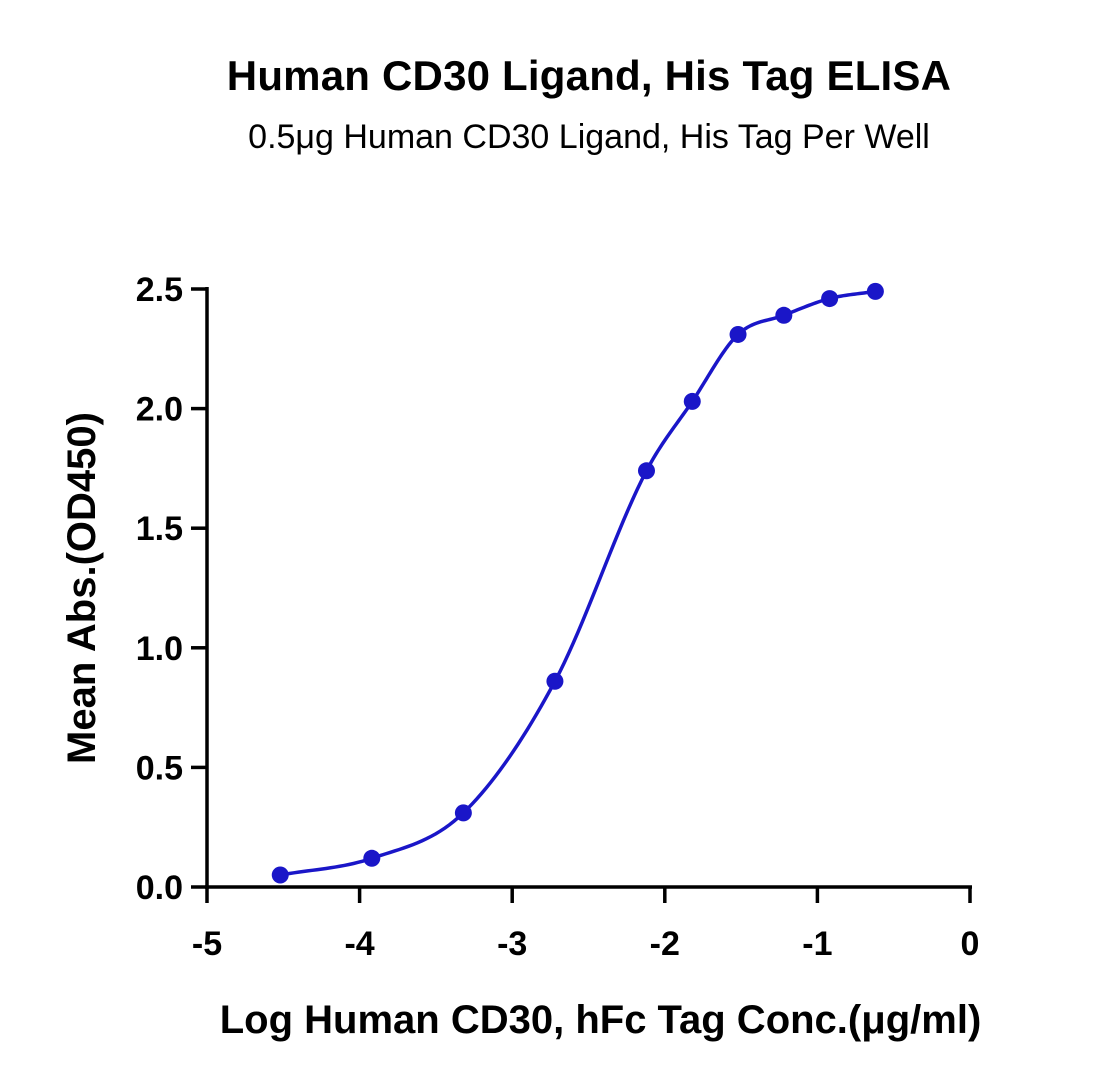 Image resolution: width=1102 pixels, height=1087 pixels. What do you see at coordinates (589, 75) in the screenshot?
I see `chart-title: Human CD30 Ligand, His Tag ELISA` at bounding box center [589, 75].